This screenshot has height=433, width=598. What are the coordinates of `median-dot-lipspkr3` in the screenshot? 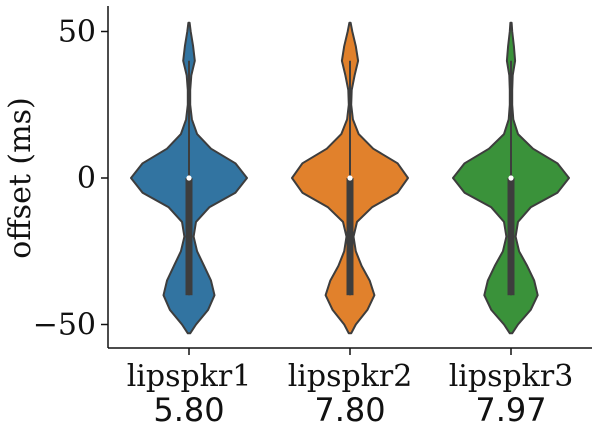 It's located at (511, 178).